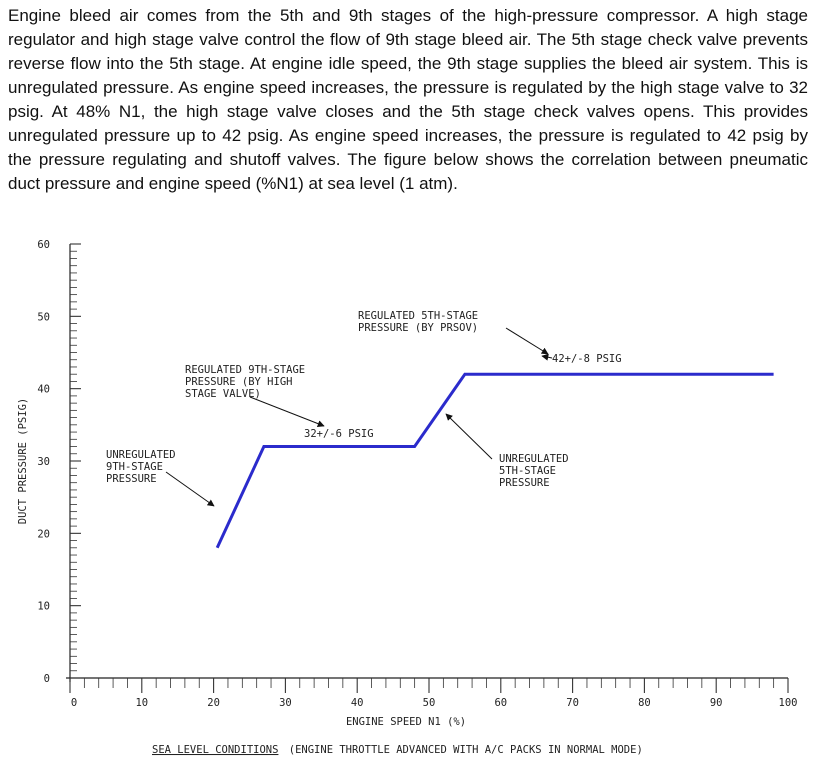  What do you see at coordinates (141, 703) in the screenshot?
I see `x-tick-label: 10` at bounding box center [141, 703].